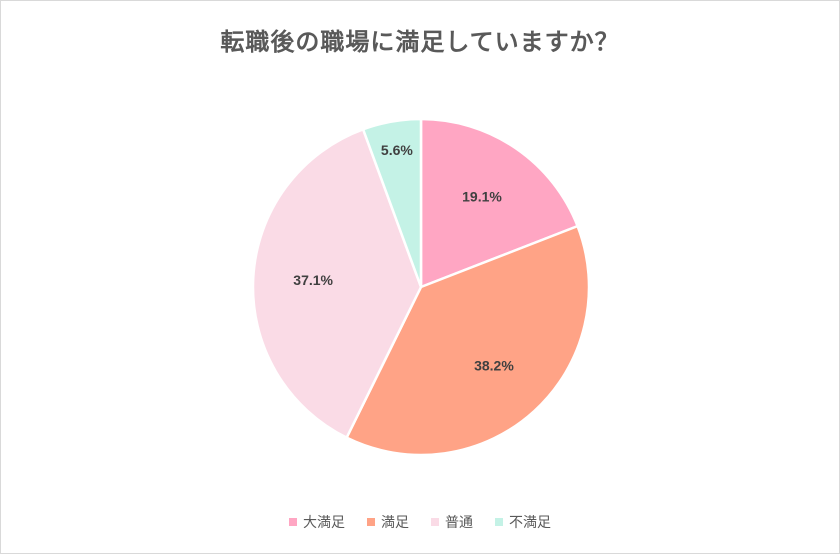  What do you see at coordinates (494, 365) in the screenshot?
I see `slice-label-1: 38.2%` at bounding box center [494, 365].